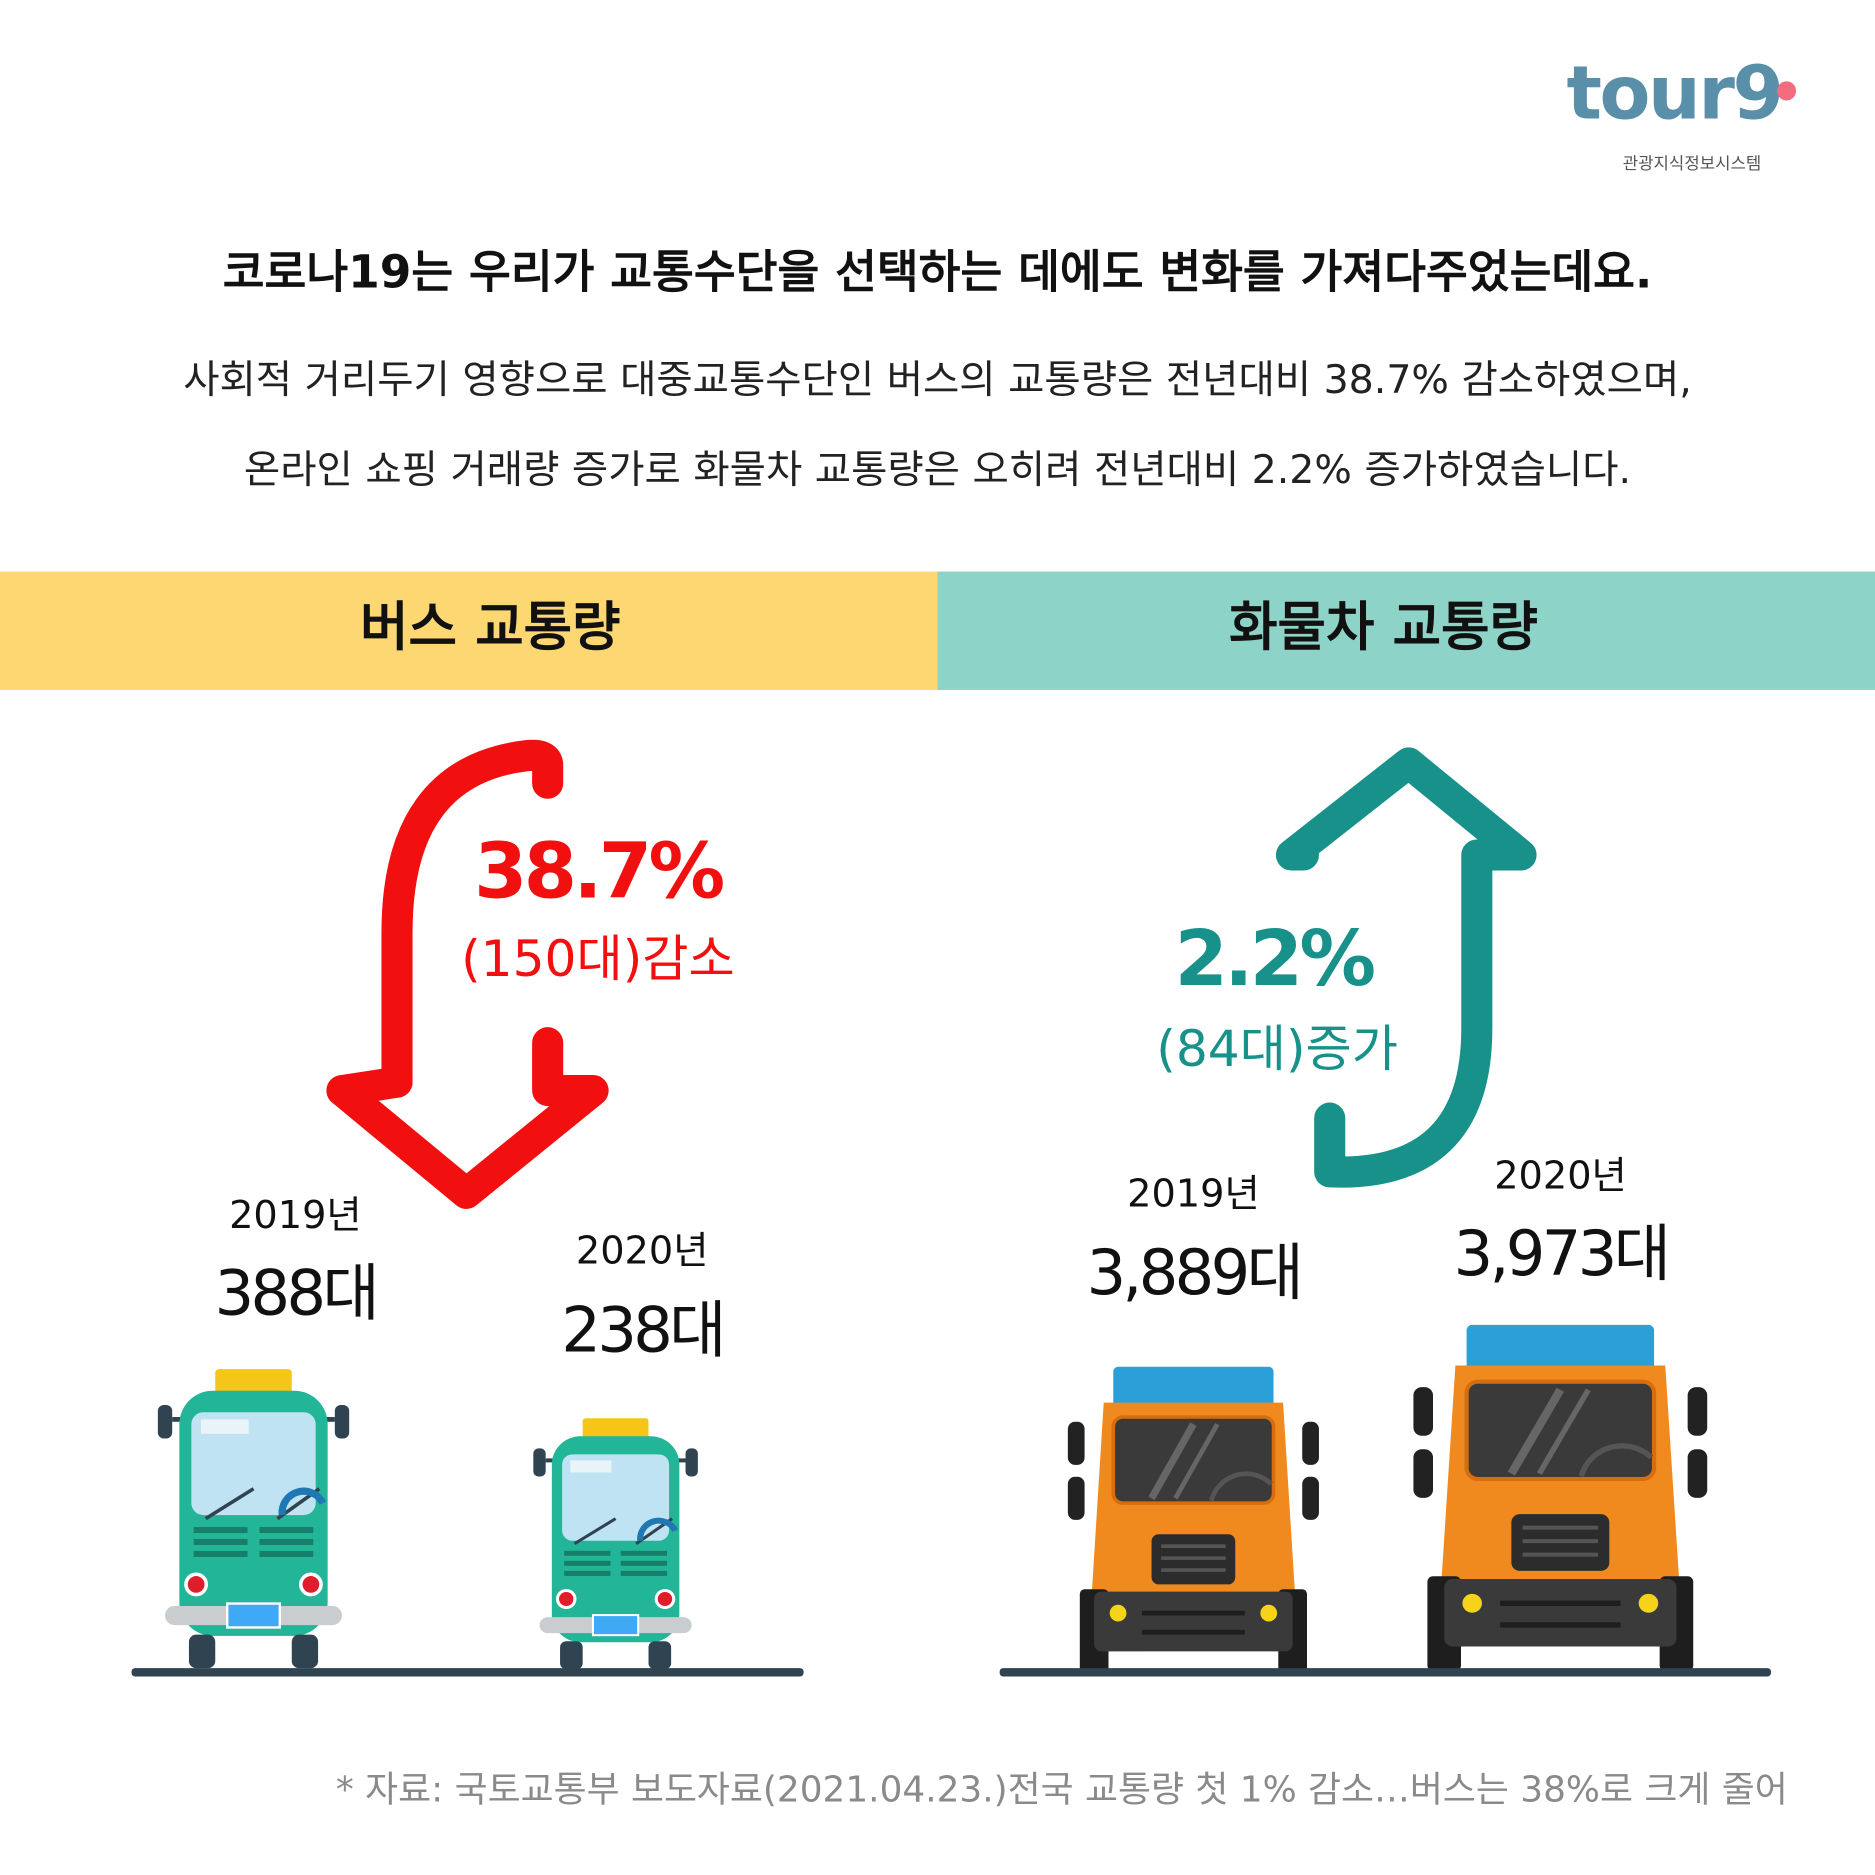  Describe the element at coordinates (1786, 91) in the screenshot. I see `logo-pin` at that location.